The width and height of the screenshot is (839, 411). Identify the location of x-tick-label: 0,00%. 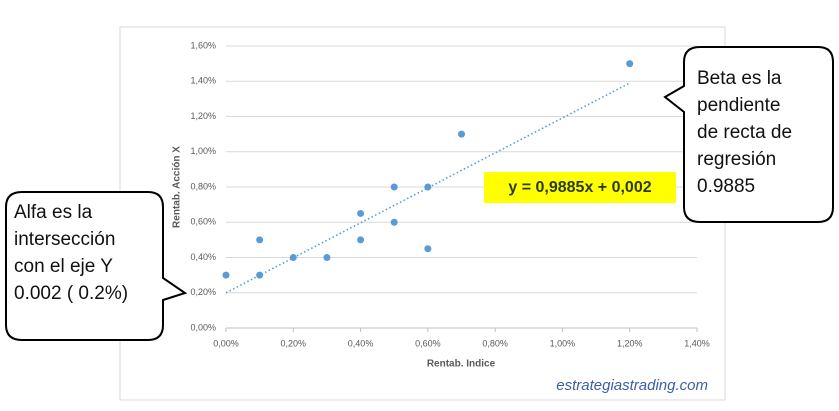
(226, 343).